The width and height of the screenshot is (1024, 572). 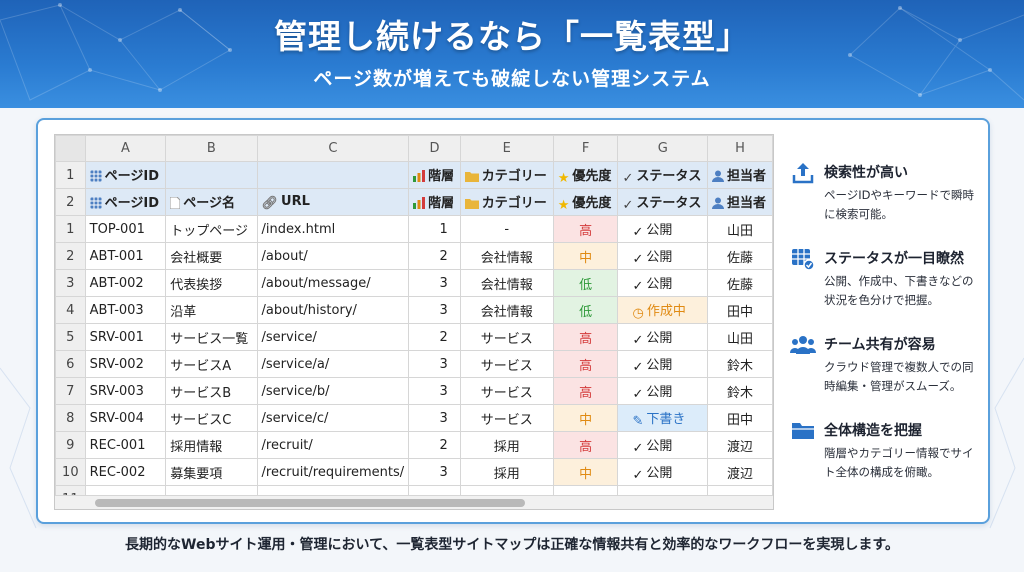 I want to click on cell-url: /service/a/, so click(x=333, y=364).